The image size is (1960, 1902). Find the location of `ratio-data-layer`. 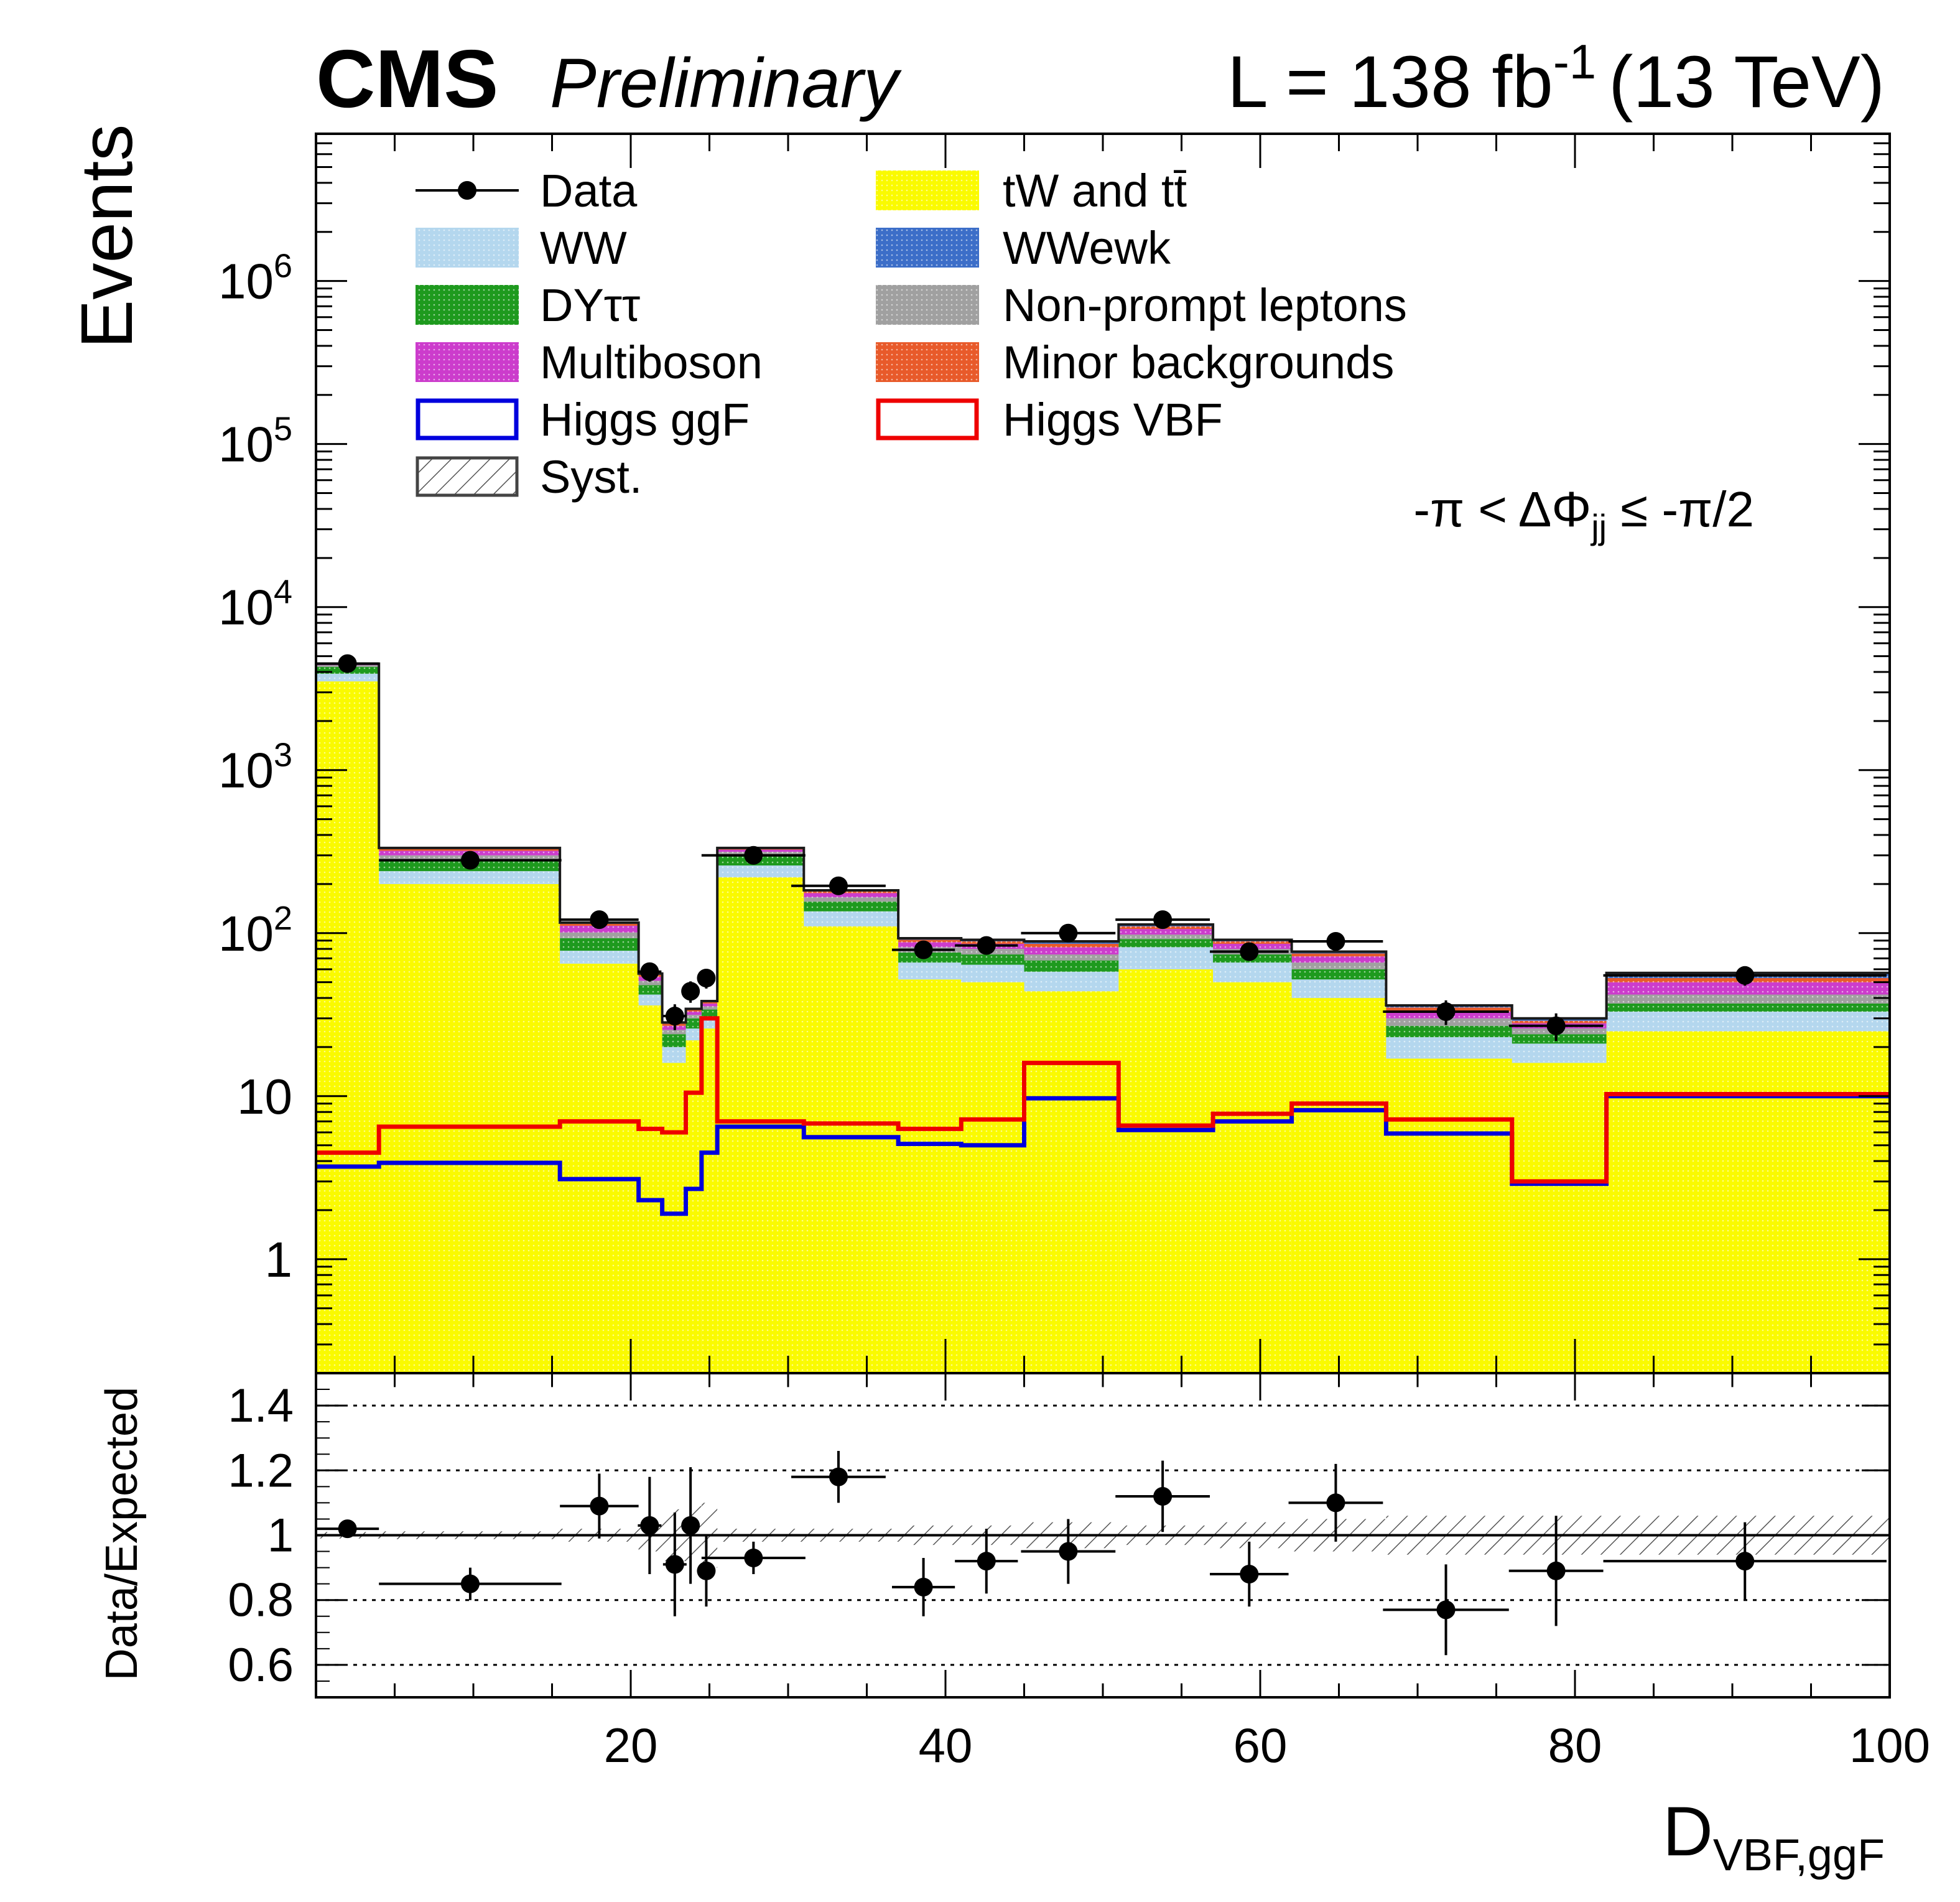

ratio-data-layer is located at coordinates (1101, 1553).